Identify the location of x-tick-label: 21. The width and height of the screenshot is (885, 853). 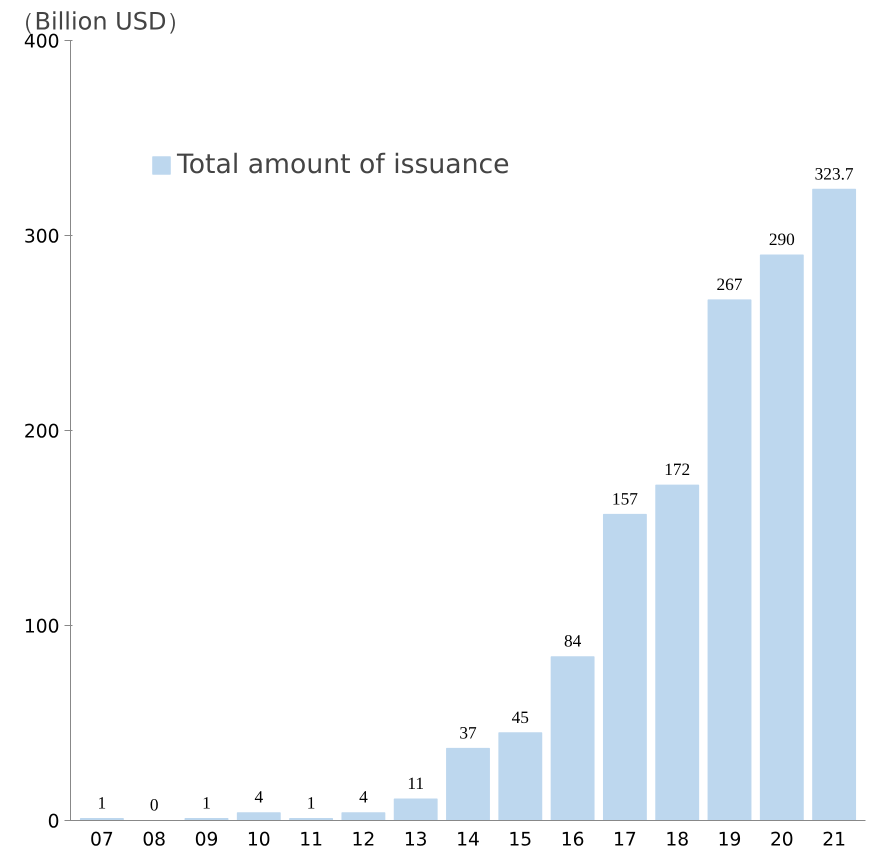
(834, 840).